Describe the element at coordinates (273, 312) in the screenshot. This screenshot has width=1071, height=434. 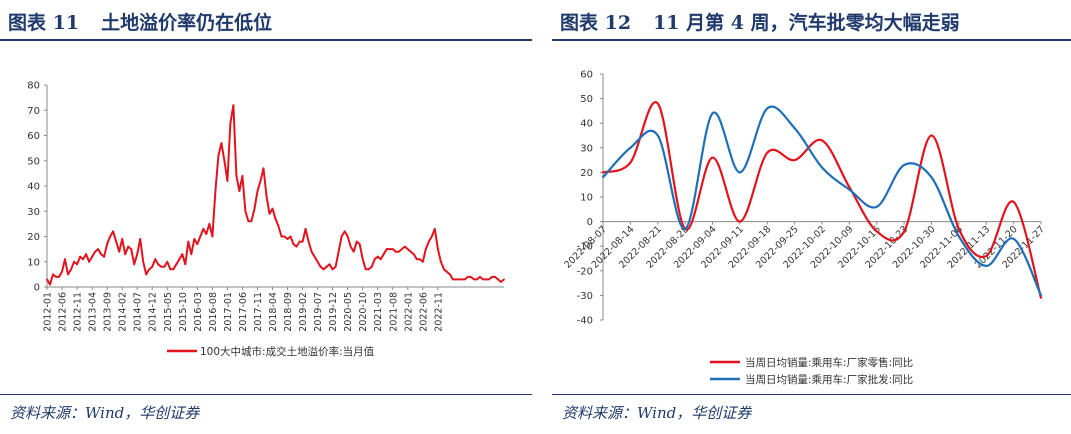
I see `x-tick-label: 2018-04` at that location.